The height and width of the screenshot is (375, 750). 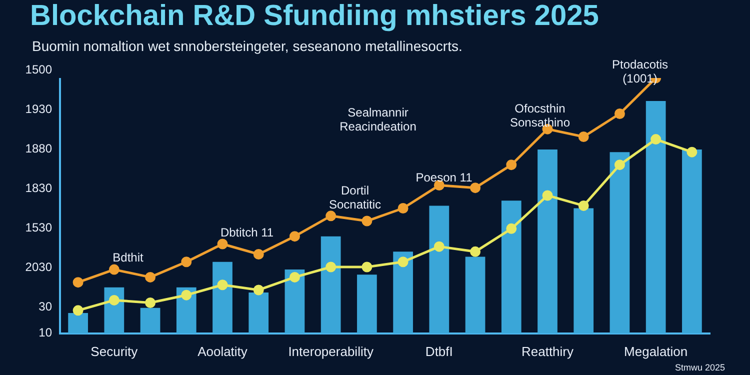 What do you see at coordinates (38, 267) in the screenshot?
I see `text: 2030` at bounding box center [38, 267].